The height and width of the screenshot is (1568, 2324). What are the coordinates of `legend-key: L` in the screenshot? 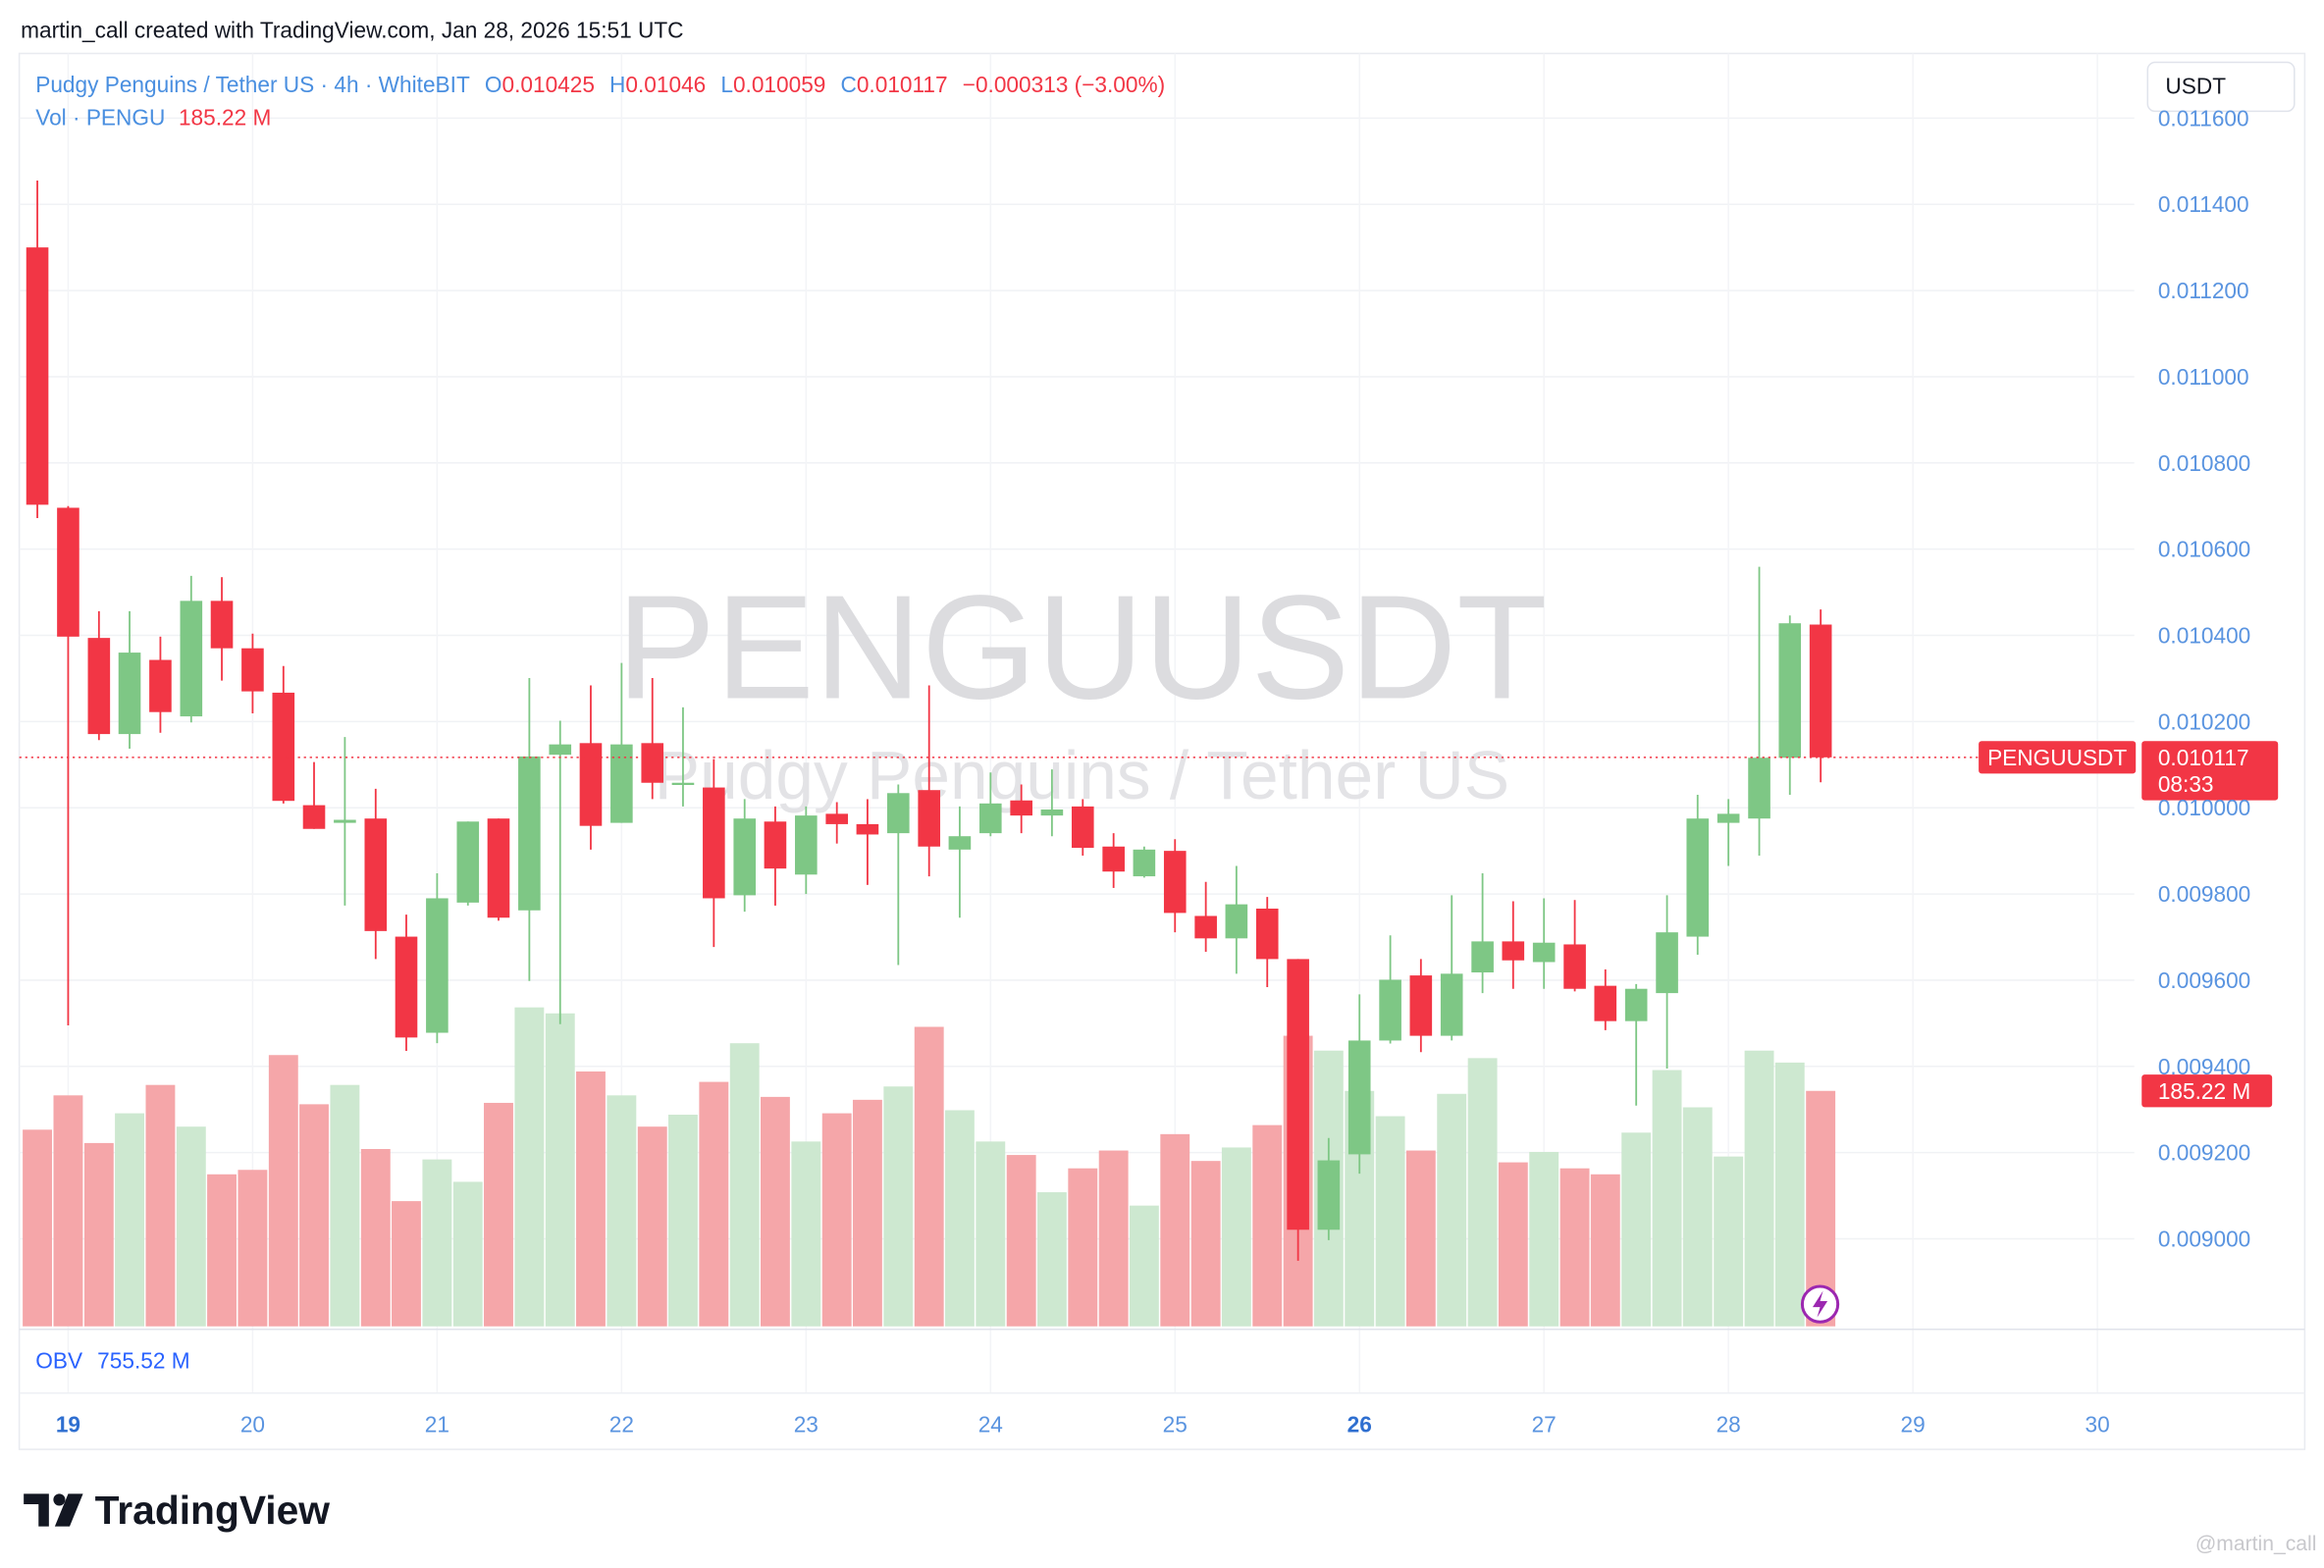 It's located at (726, 84).